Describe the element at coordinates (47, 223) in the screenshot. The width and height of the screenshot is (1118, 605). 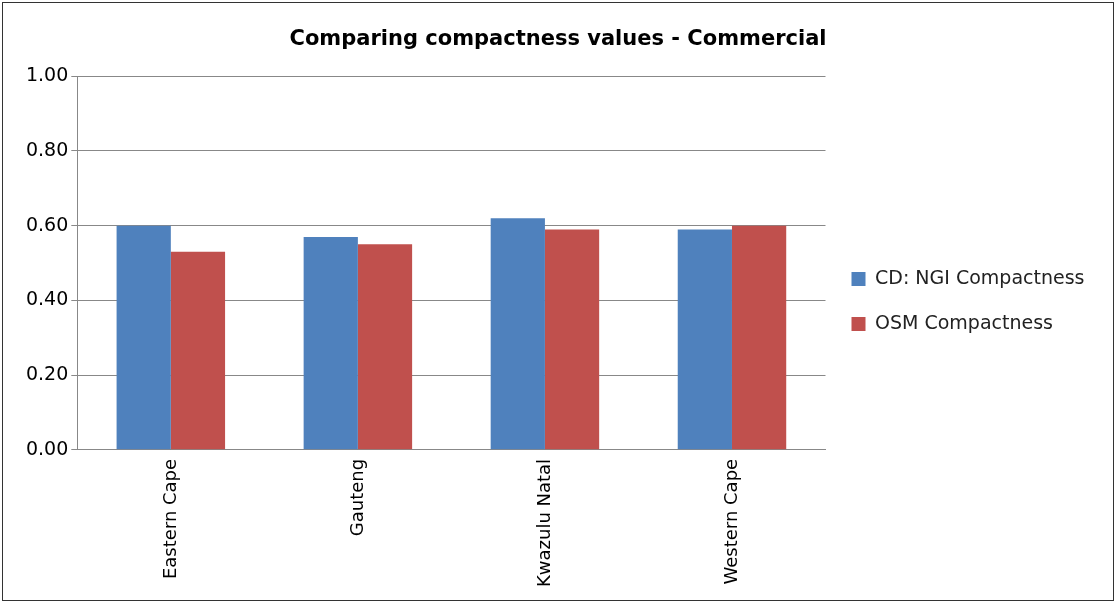
I see `y-tick-label: 0.60` at that location.